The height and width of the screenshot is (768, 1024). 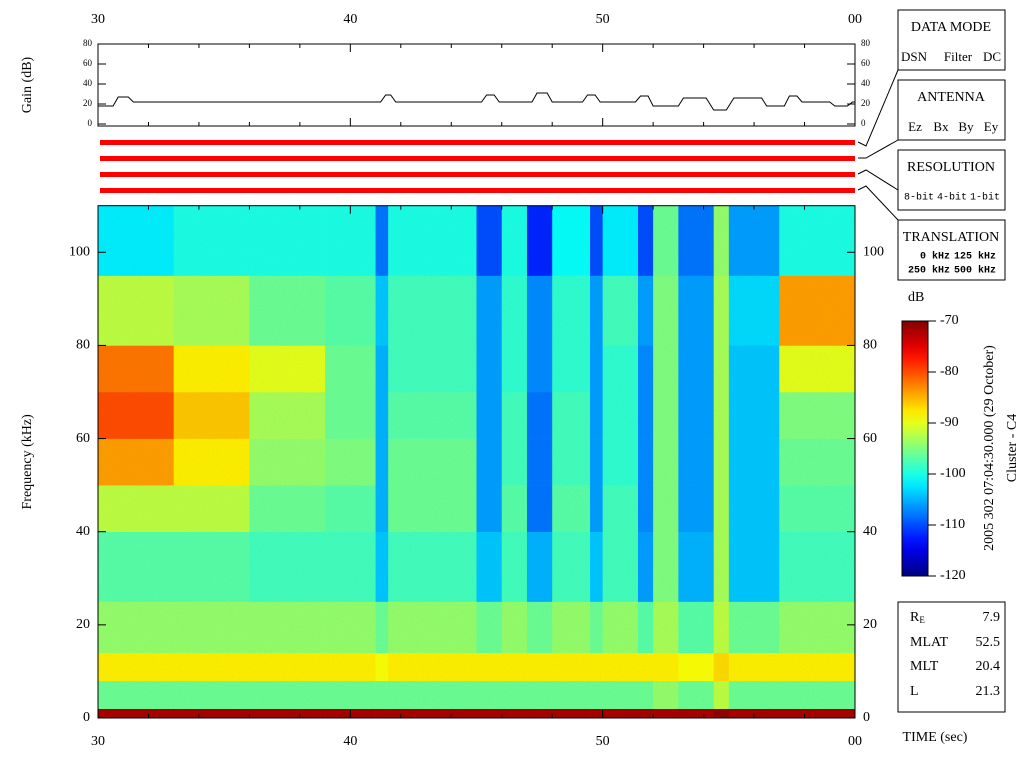 I want to click on antenna-bar, so click(x=477, y=158).